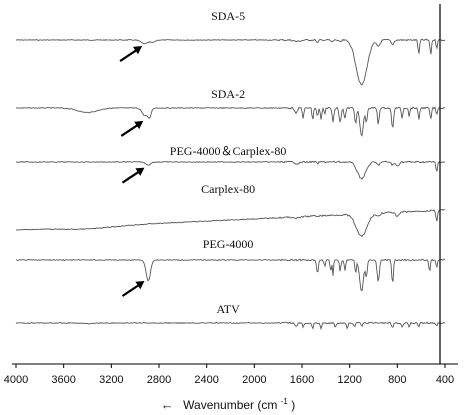  What do you see at coordinates (230, 405) in the screenshot?
I see `x-axis-title-text: Wavenumber (cm` at bounding box center [230, 405].